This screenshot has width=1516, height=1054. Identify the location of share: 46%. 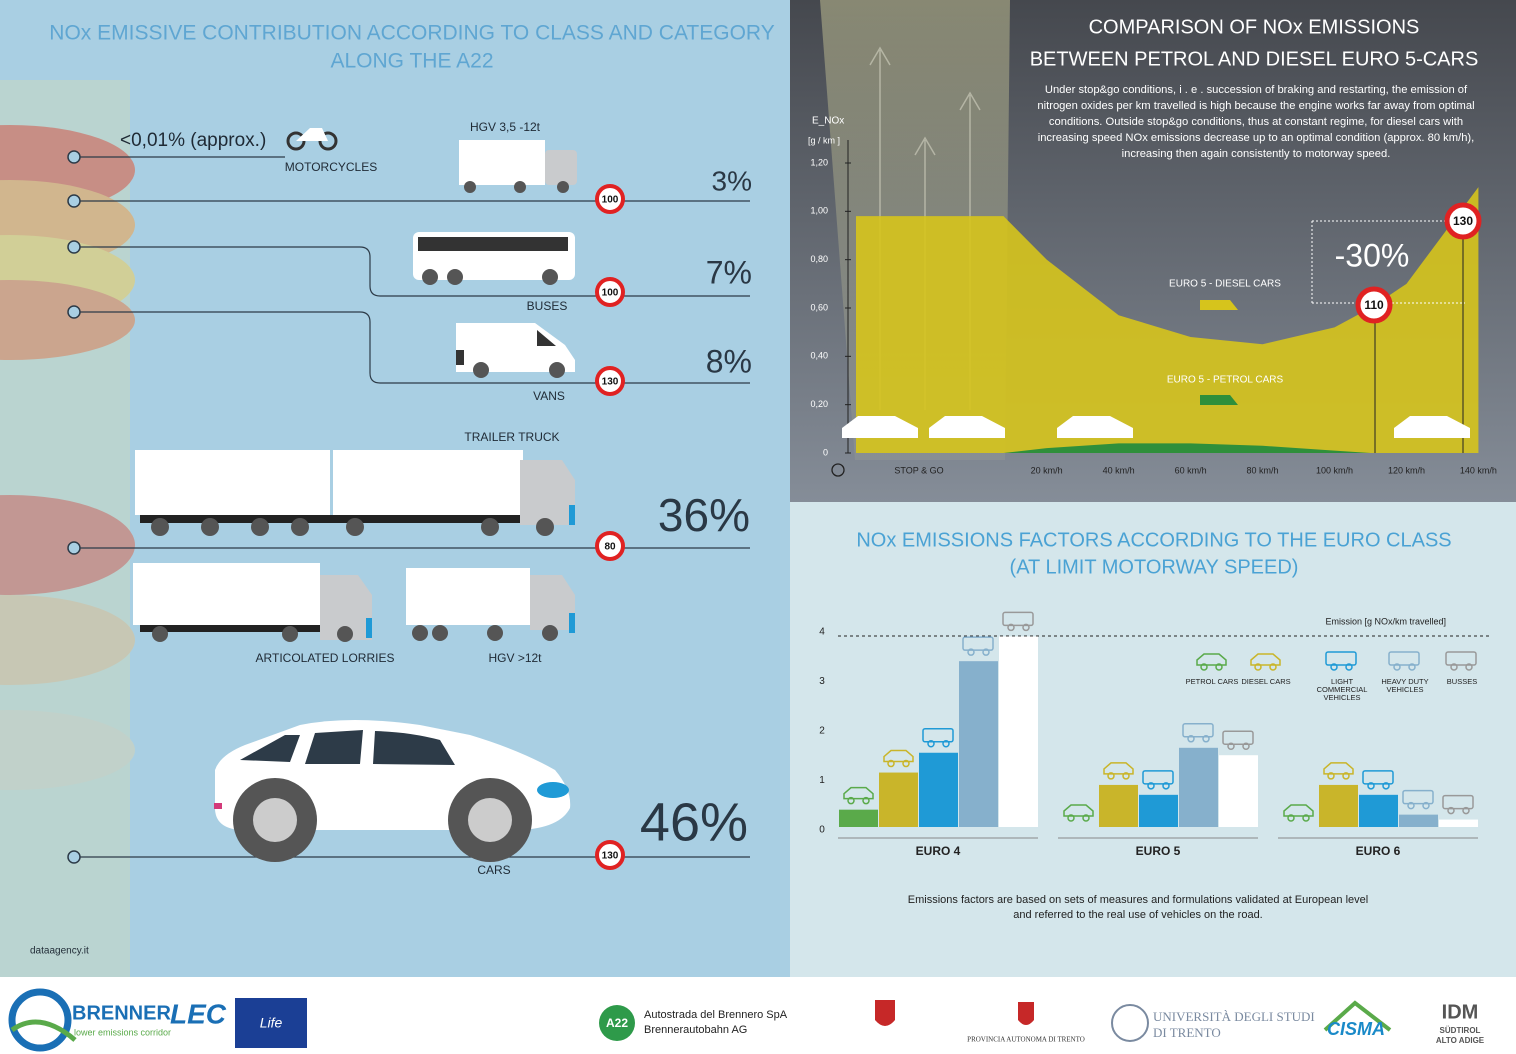
(694, 822).